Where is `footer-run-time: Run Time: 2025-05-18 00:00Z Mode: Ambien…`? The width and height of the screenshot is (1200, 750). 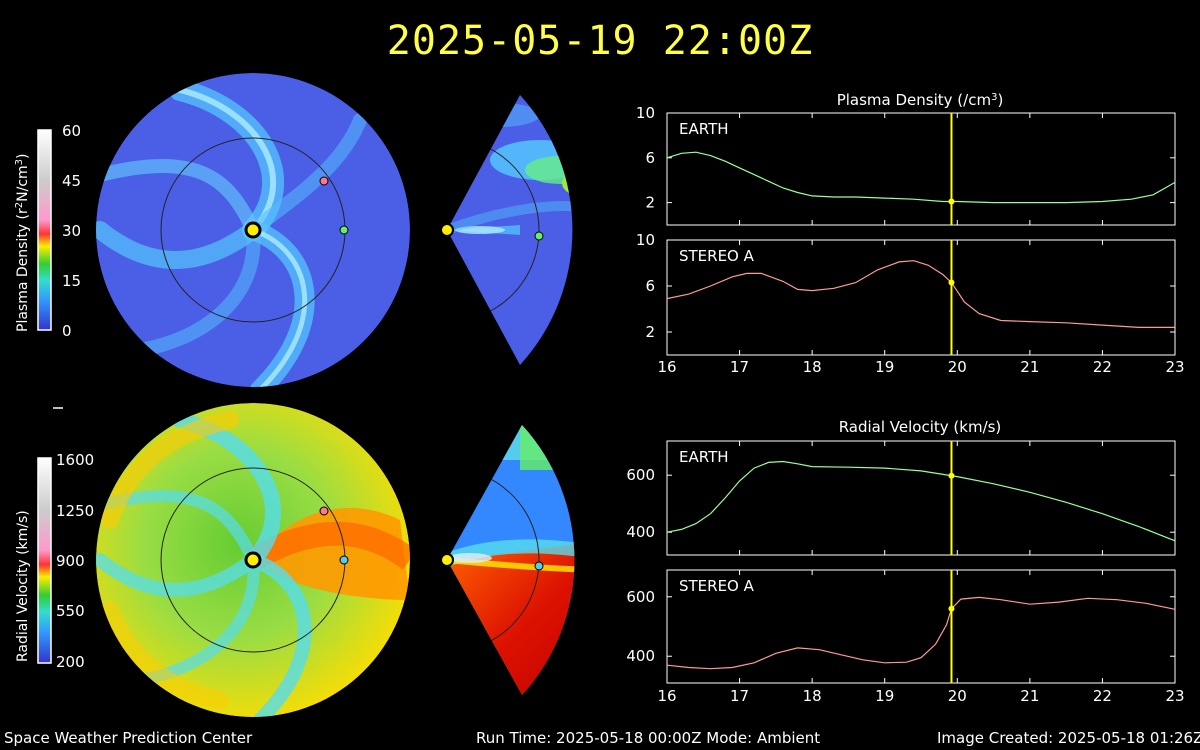
footer-run-time: Run Time: 2025-05-18 00:00Z Mode: Ambien… is located at coordinates (648, 738).